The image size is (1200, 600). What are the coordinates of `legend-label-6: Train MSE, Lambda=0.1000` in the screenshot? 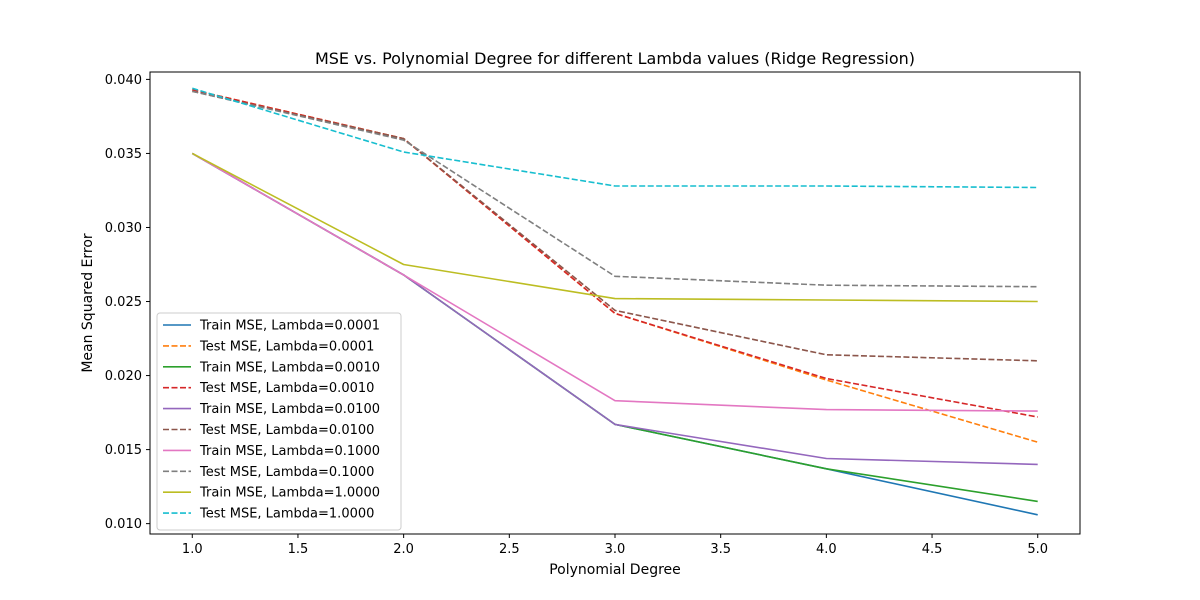 It's located at (289, 451).